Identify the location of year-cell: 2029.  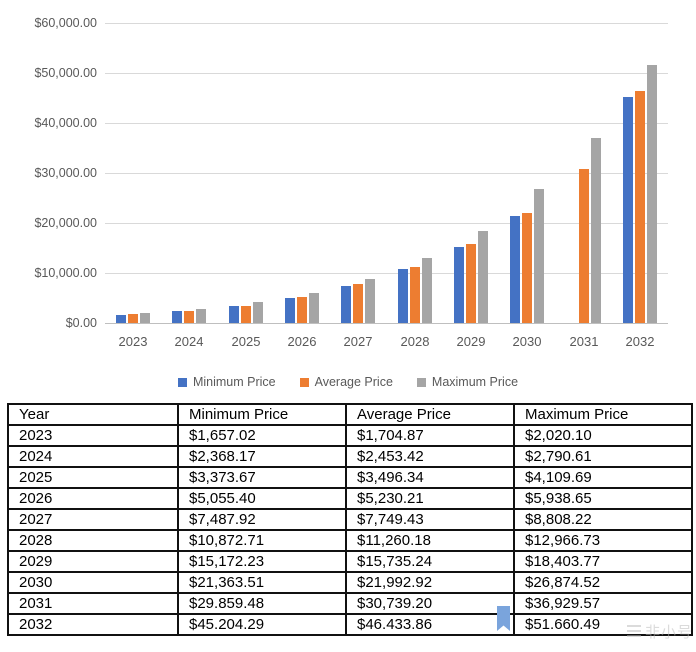
(93, 561).